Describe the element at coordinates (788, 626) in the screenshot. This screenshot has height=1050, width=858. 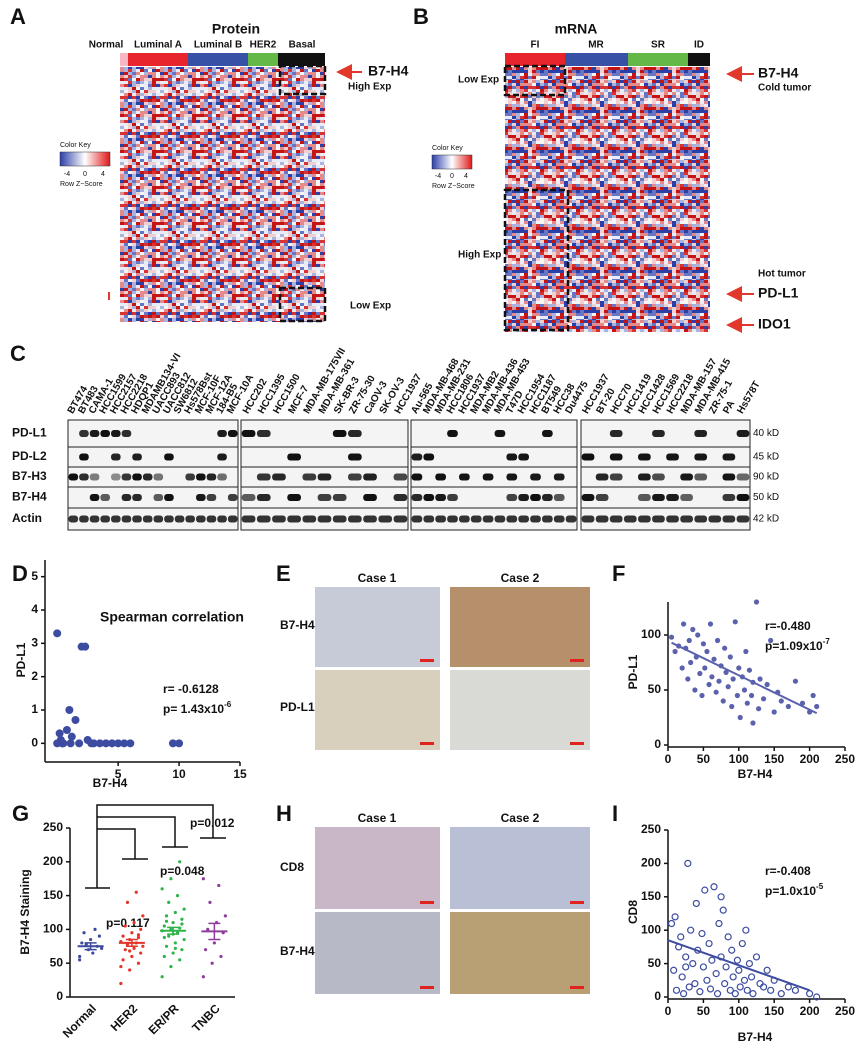
I see `r-value: r=-0.480` at that location.